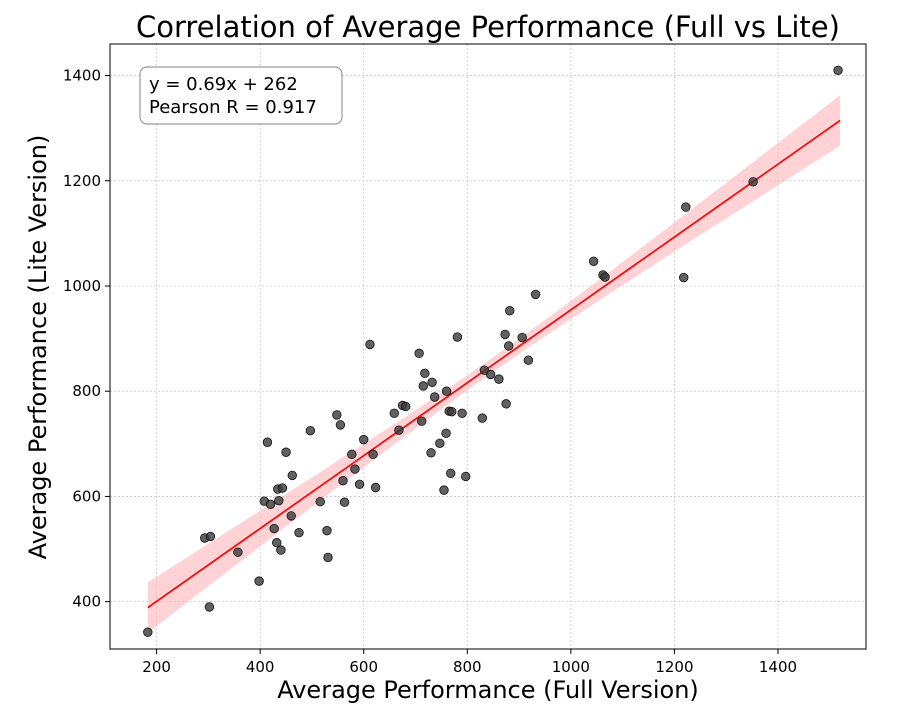 The image size is (897, 718). What do you see at coordinates (38, 347) in the screenshot?
I see `y-axis-label: Average Performance (Lite Version)` at bounding box center [38, 347].